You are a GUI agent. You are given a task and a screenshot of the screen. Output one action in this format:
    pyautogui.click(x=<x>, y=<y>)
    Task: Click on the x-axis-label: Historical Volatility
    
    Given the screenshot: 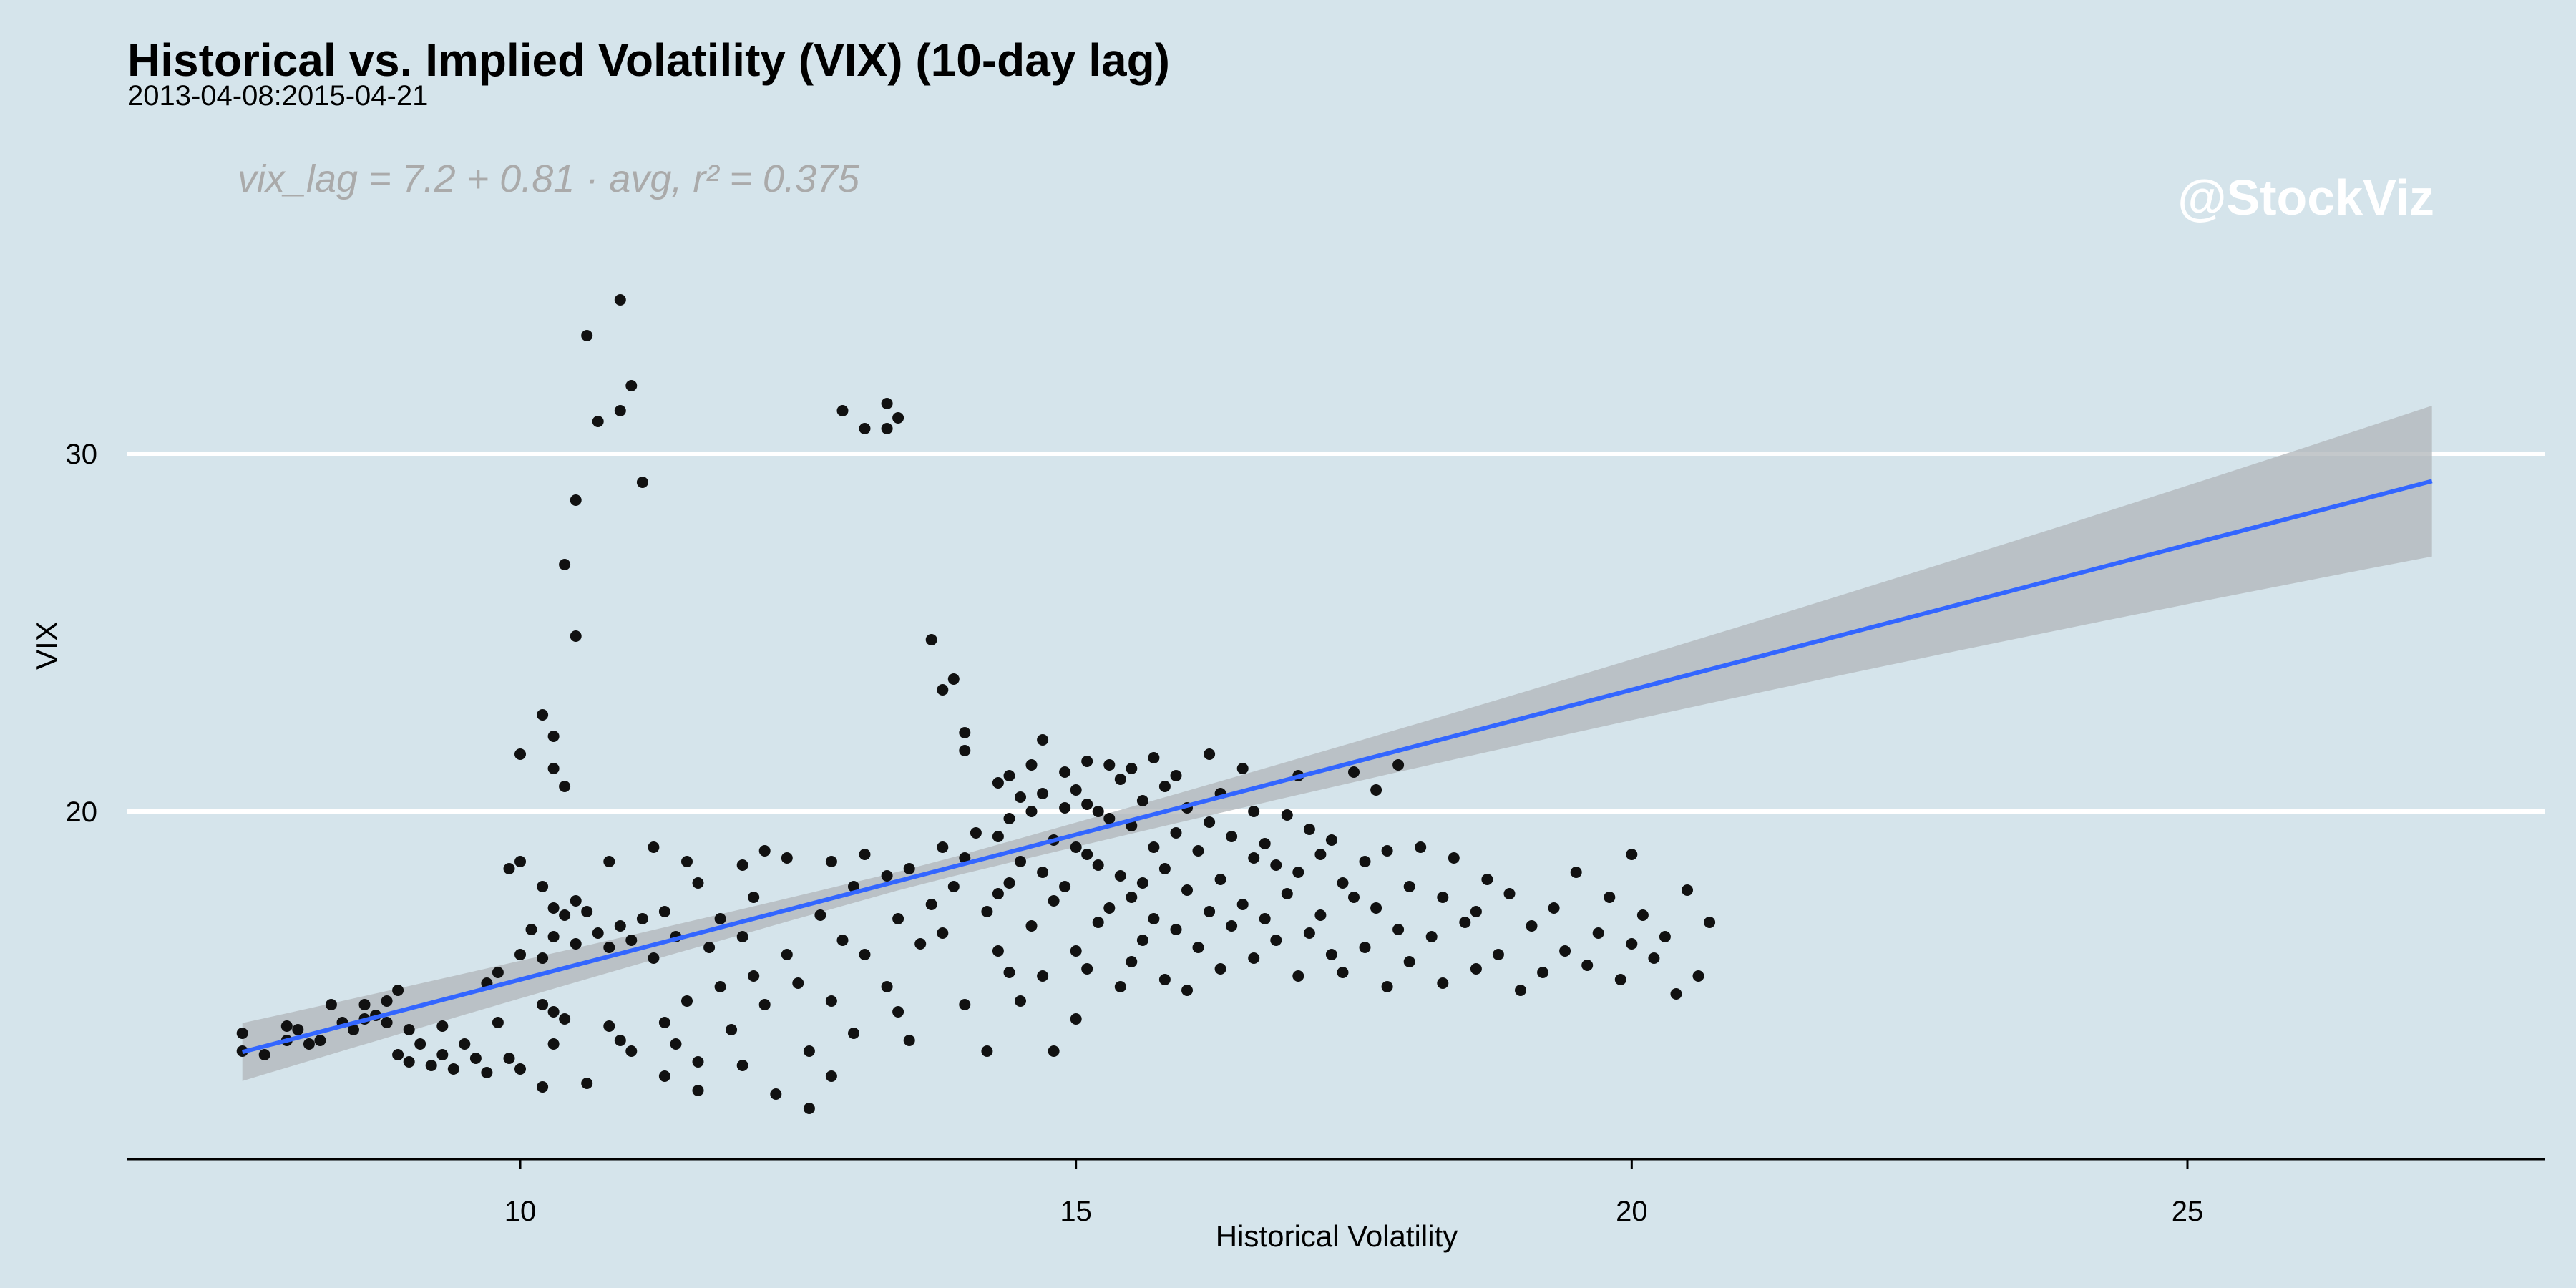 What is the action you would take?
    pyautogui.click(x=1337, y=1236)
    